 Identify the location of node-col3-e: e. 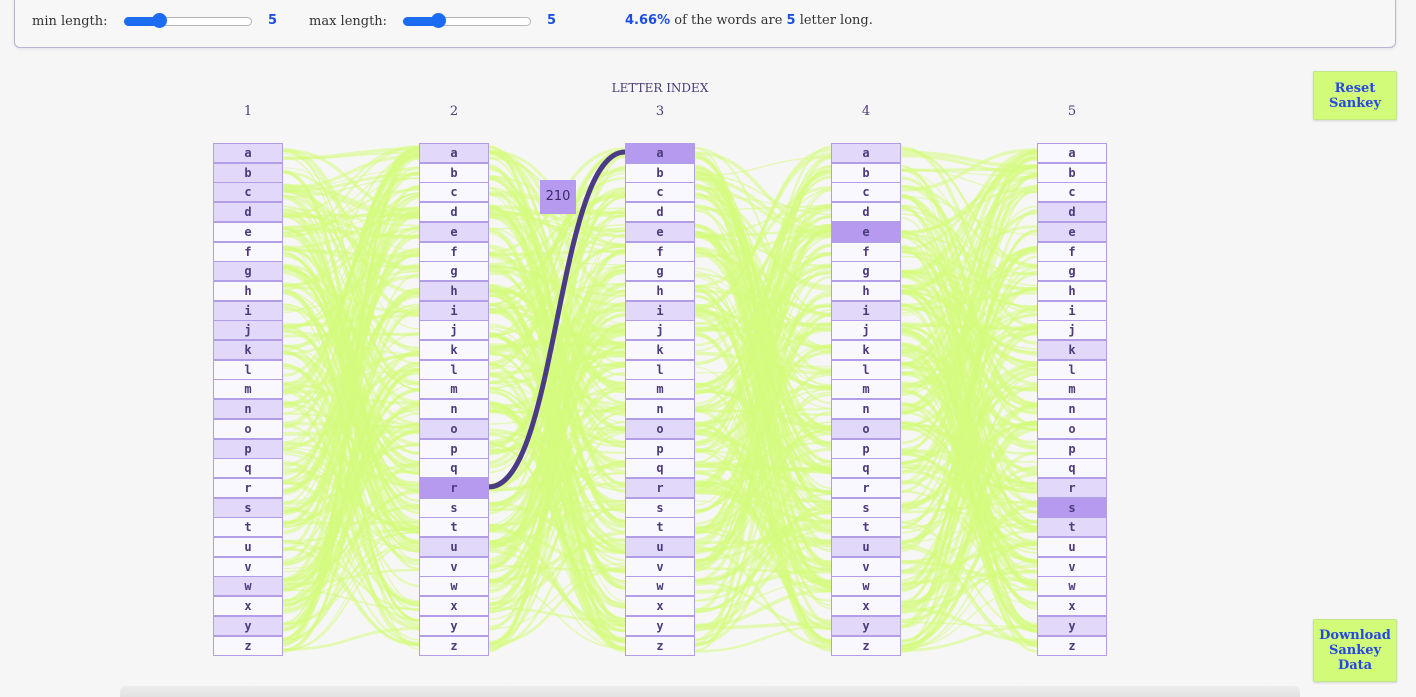
(660, 231).